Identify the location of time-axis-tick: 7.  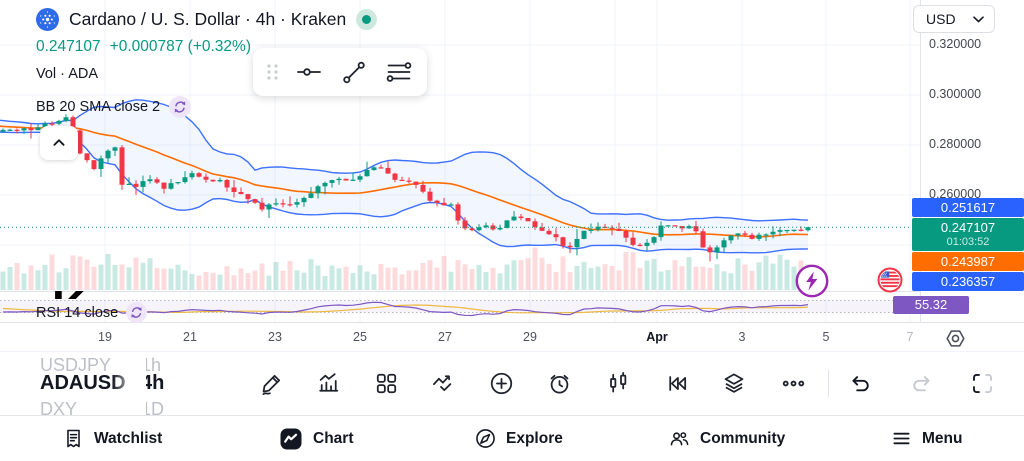
(910, 337).